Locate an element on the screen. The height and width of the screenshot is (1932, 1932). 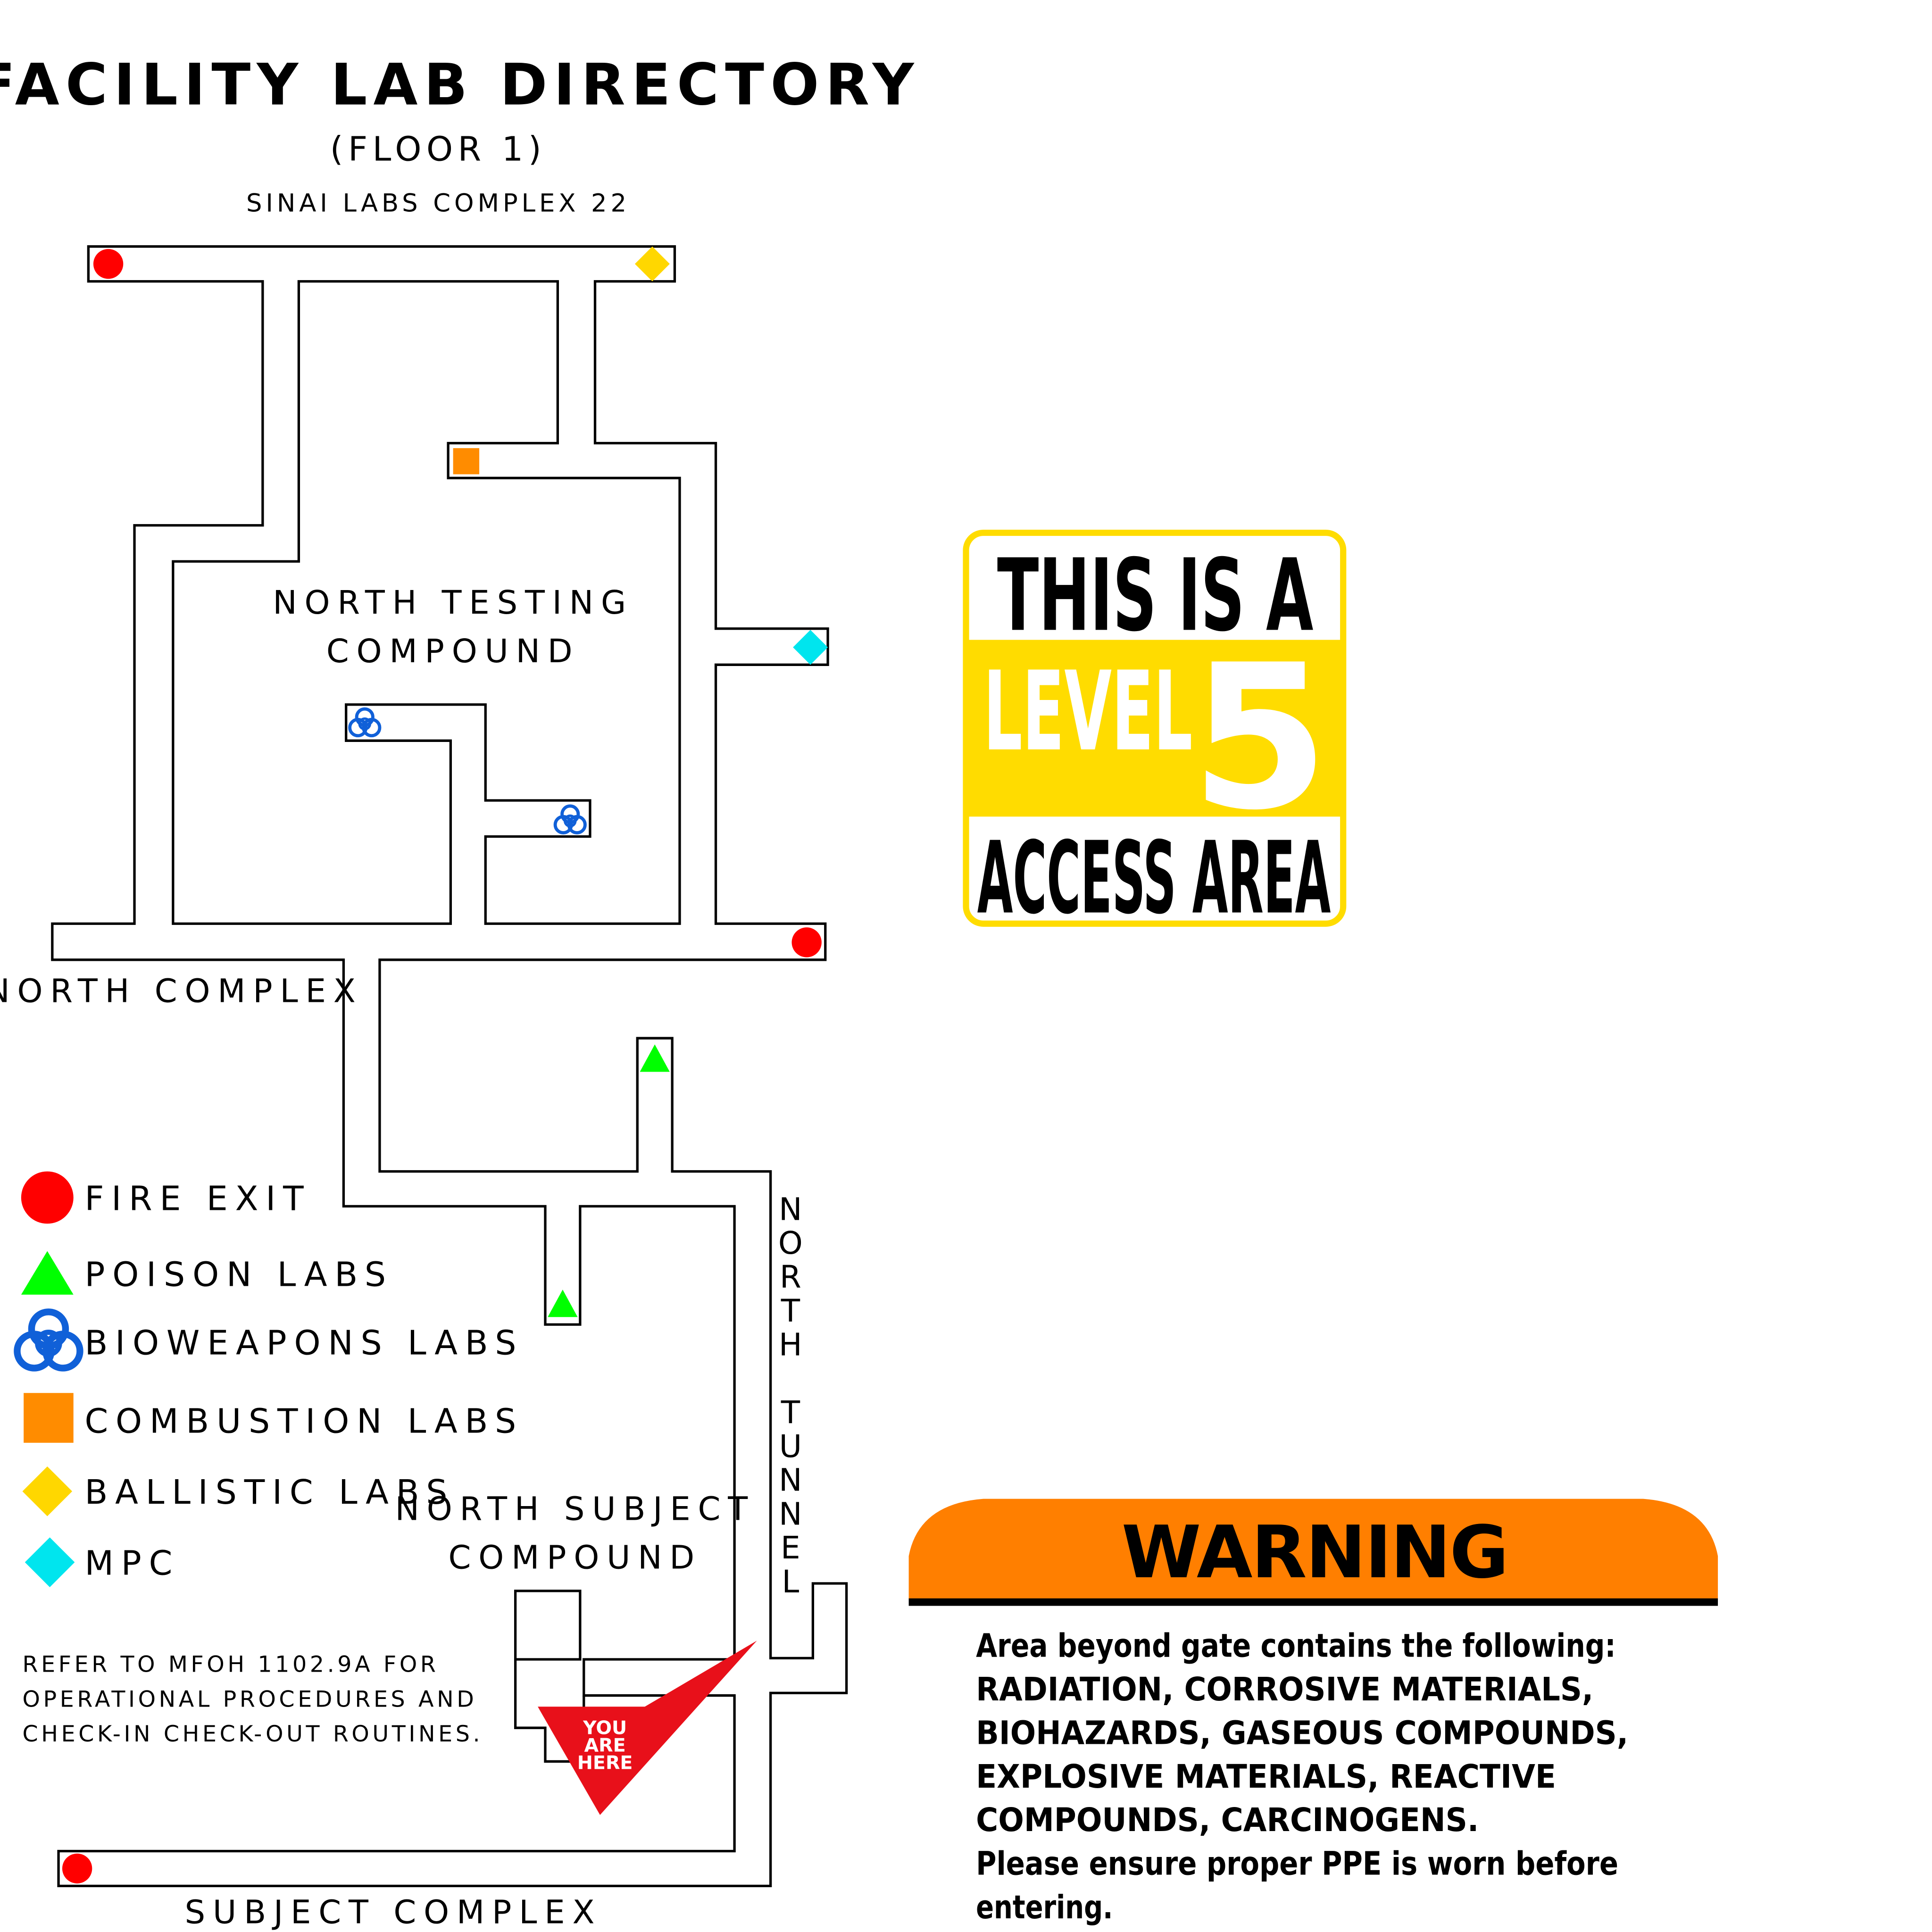
tunnel-letter: R is located at coordinates (790, 1277).